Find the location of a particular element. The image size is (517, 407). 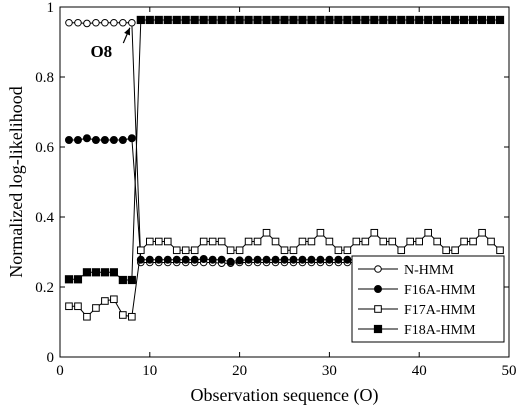

y-tick-label: 1 is located at coordinates (51, 8).